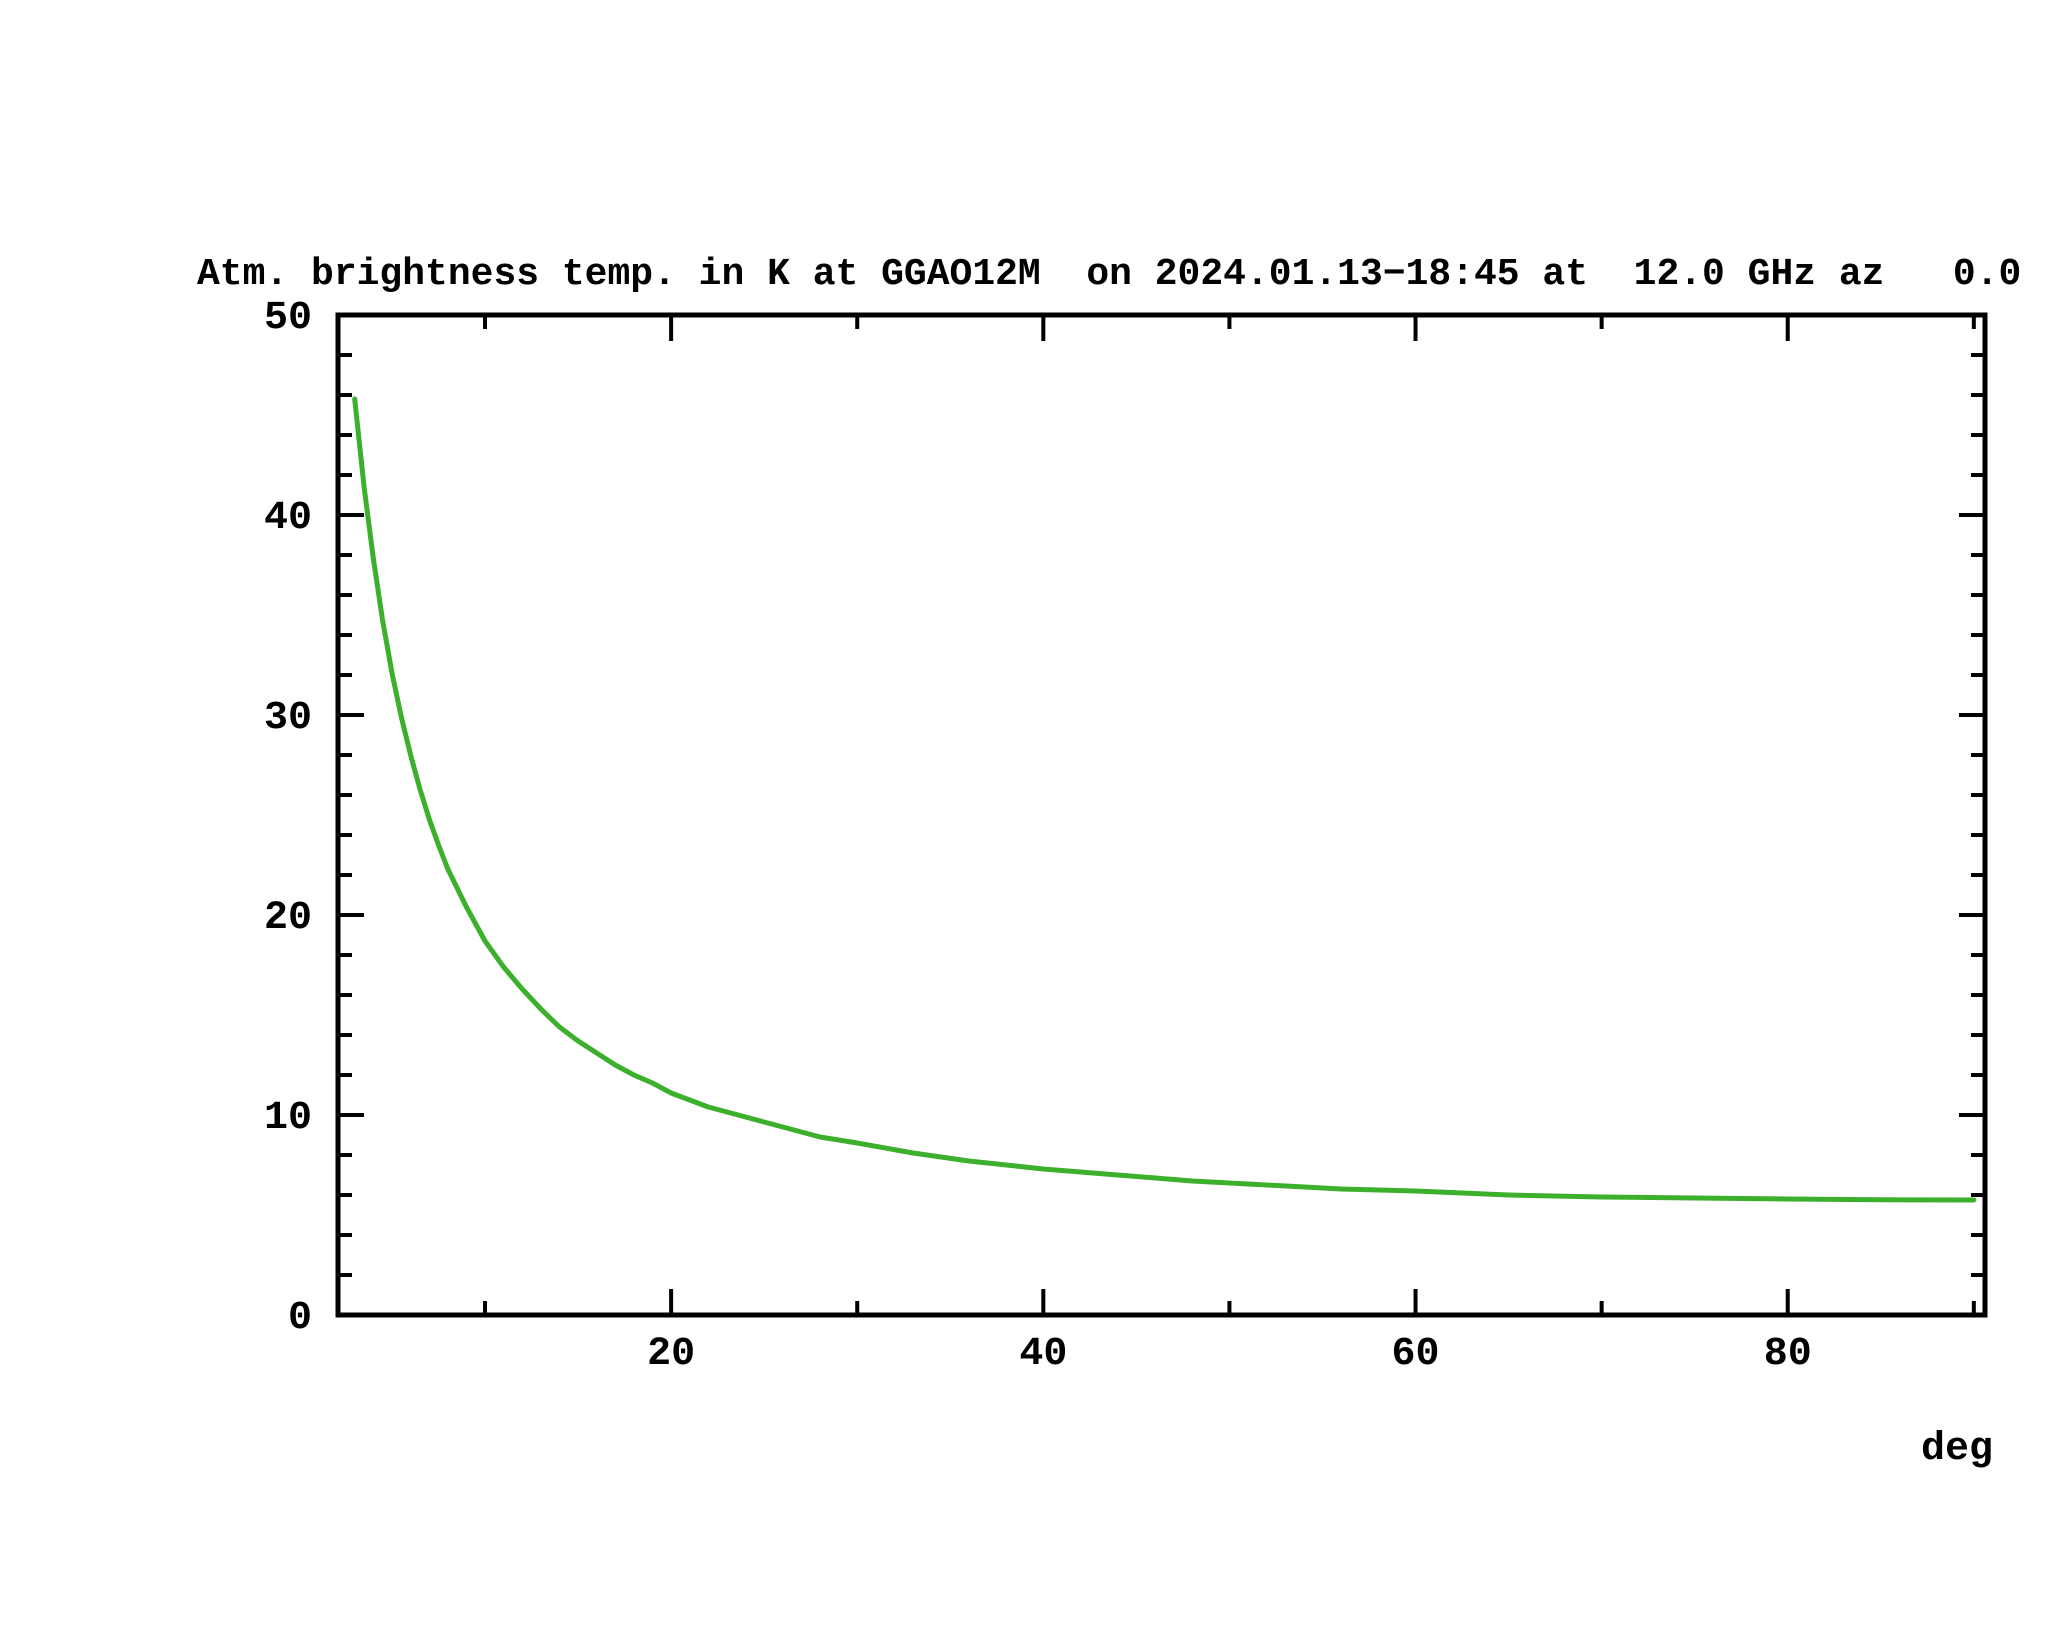 Image resolution: width=2048 pixels, height=1635 pixels. Describe the element at coordinates (1957, 1449) in the screenshot. I see `x-axis-unit-label: deg` at that location.